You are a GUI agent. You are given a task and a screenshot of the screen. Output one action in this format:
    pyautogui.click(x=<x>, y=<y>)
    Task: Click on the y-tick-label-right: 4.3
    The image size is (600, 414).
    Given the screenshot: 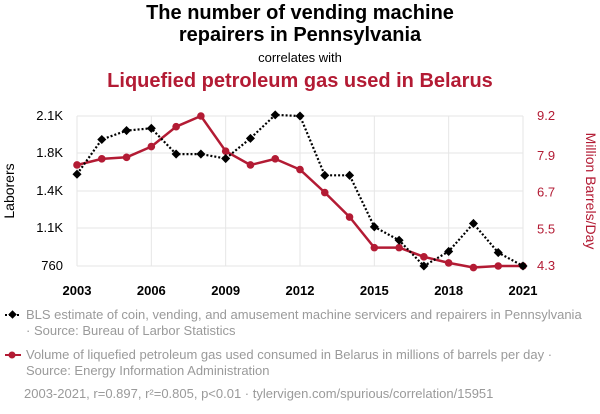 What is the action you would take?
    pyautogui.click(x=546, y=265)
    